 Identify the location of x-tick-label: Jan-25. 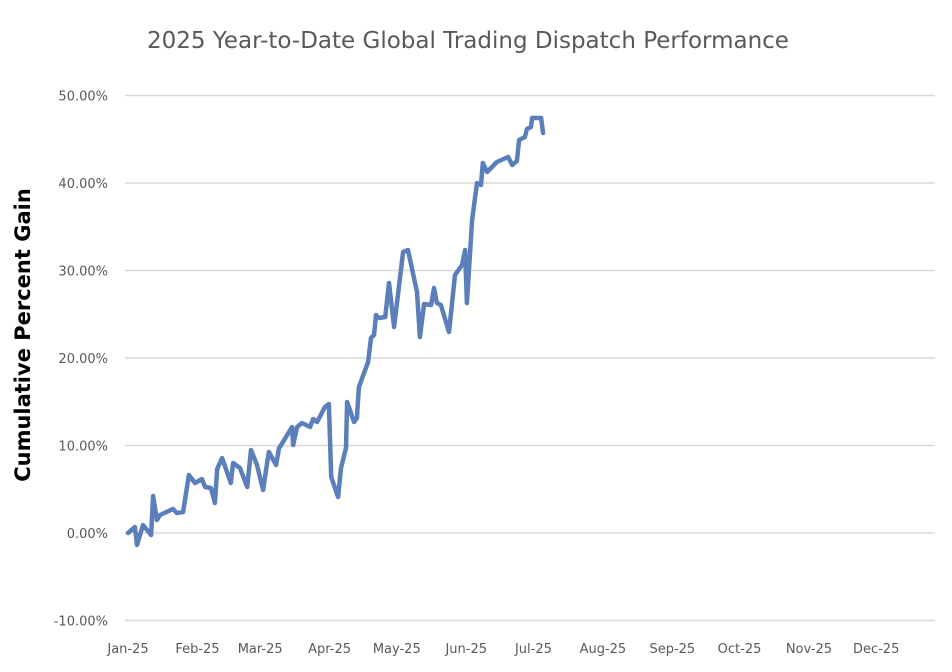
(127, 649).